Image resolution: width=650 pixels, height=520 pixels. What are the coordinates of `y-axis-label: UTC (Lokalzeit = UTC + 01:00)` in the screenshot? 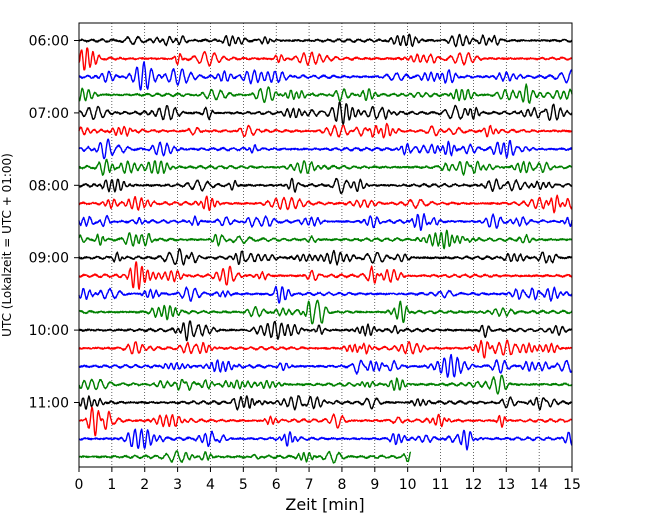 It's located at (7, 245).